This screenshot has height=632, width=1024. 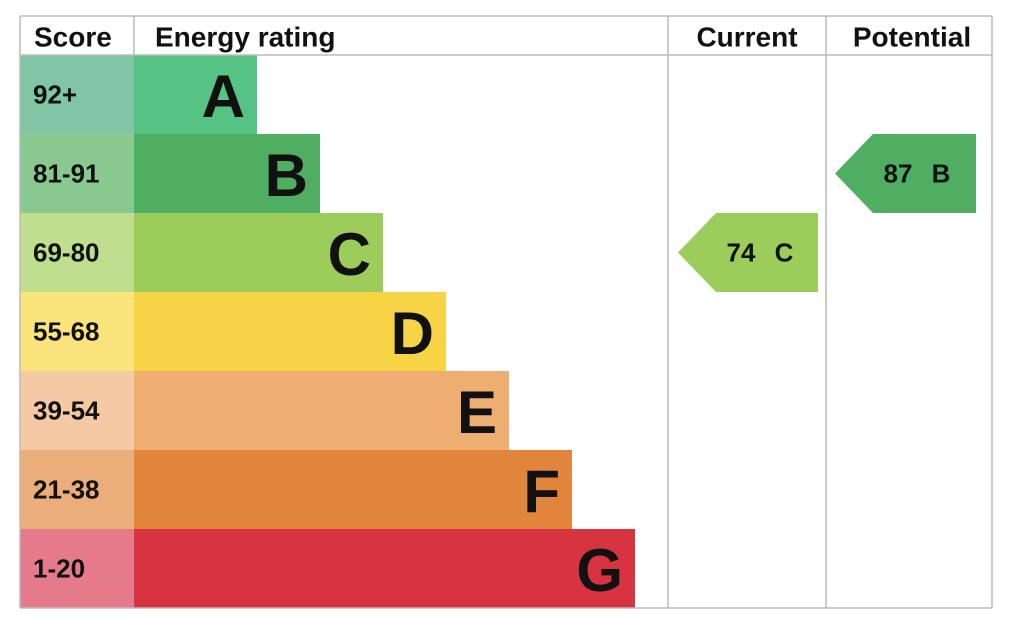 I want to click on potential-value: 87, so click(x=898, y=174).